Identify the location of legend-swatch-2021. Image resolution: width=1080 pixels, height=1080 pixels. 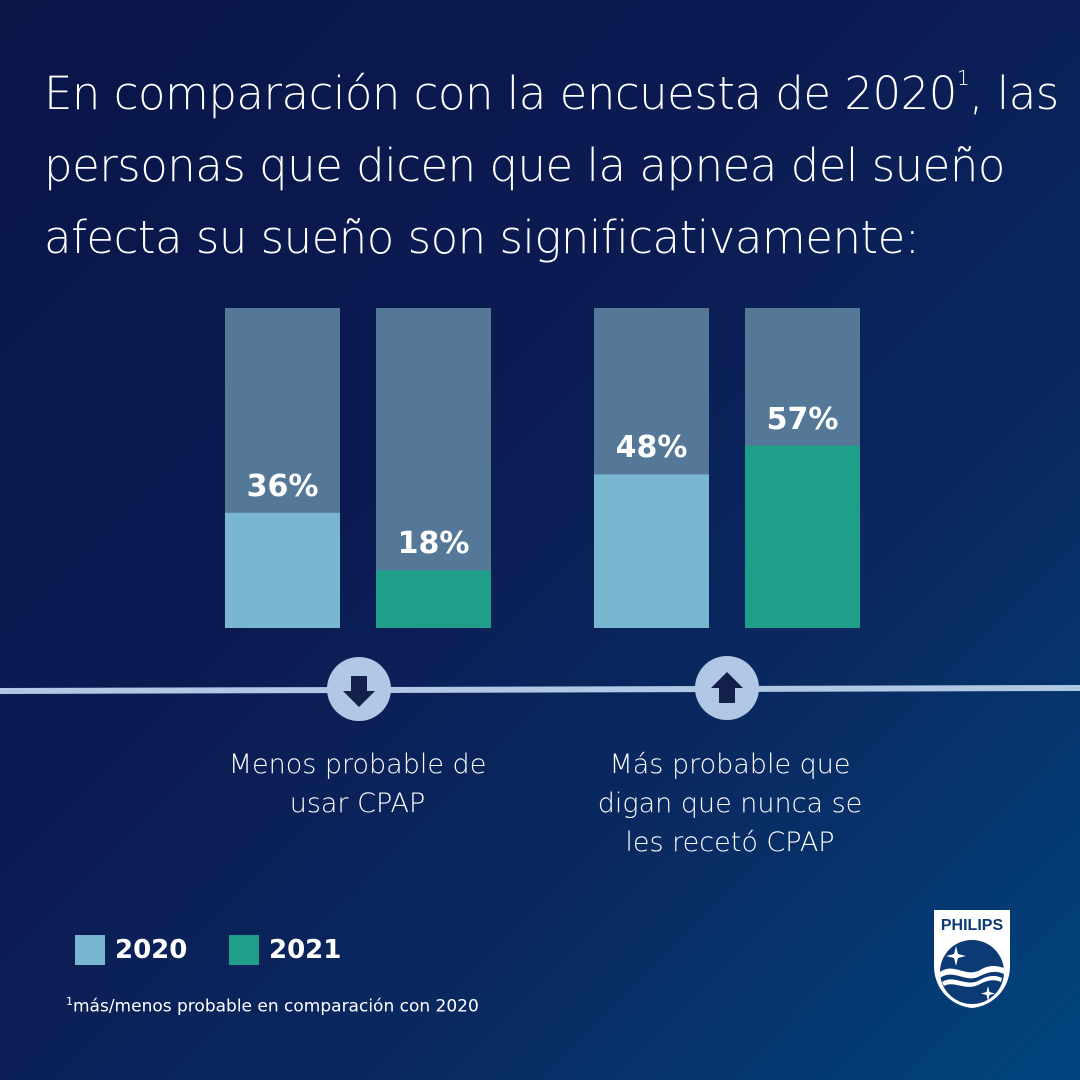
(244, 950).